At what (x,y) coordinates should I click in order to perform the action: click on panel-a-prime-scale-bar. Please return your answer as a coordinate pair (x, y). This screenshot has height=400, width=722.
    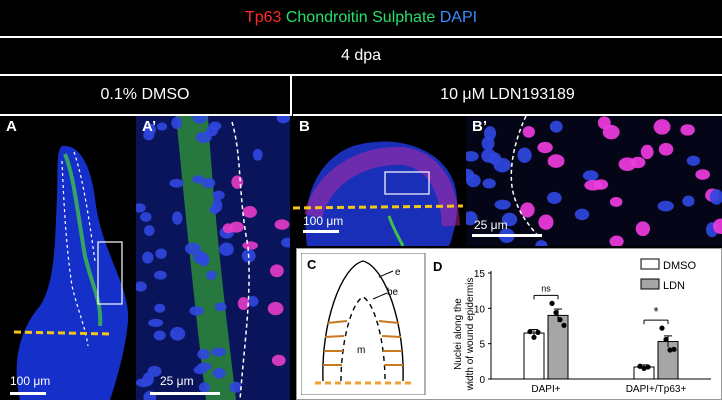
    Looking at the image, I should click on (185, 393).